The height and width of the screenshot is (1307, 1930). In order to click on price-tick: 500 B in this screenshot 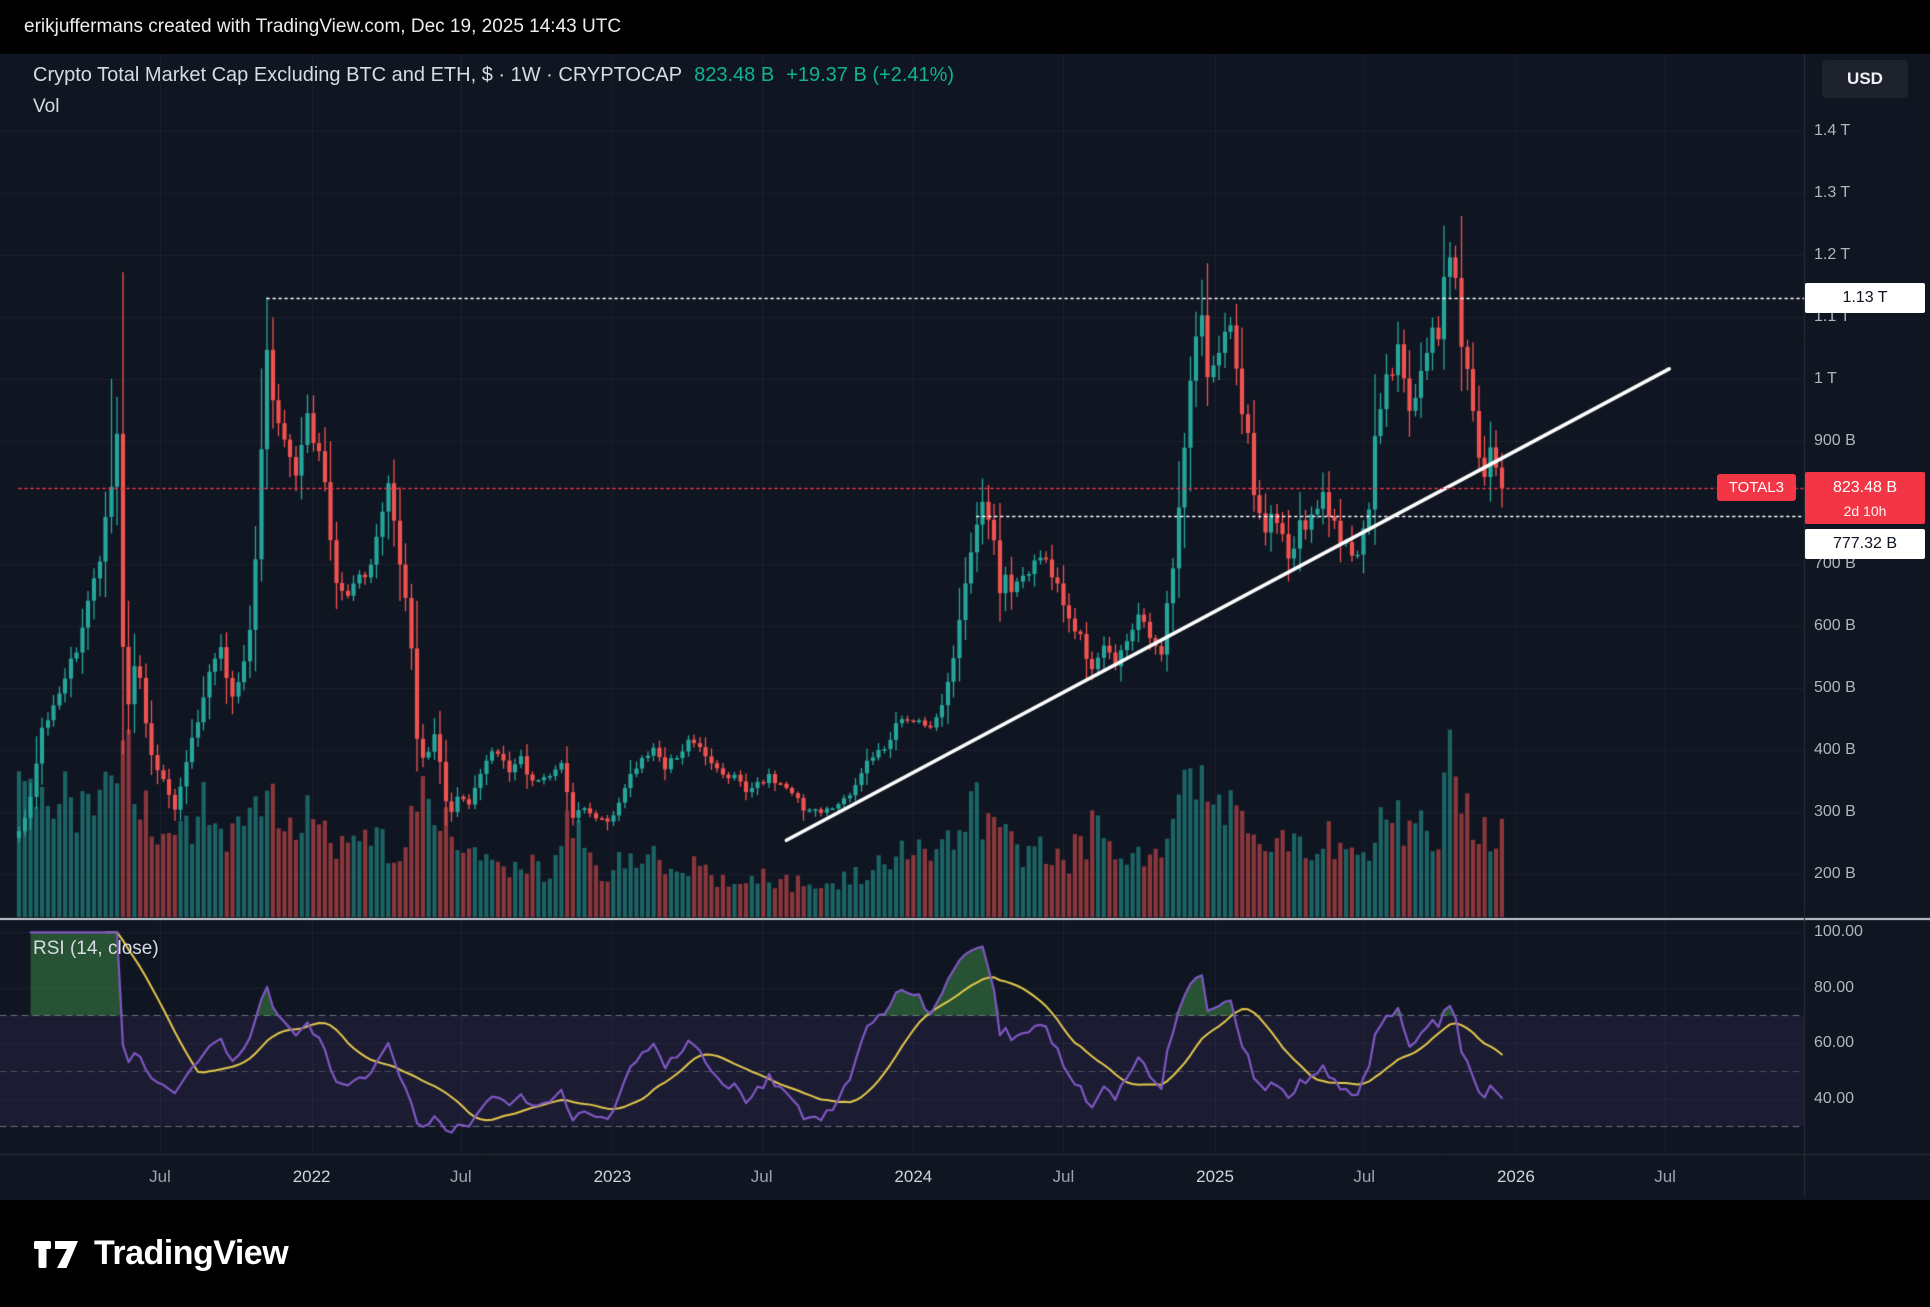, I will do `click(1835, 688)`.